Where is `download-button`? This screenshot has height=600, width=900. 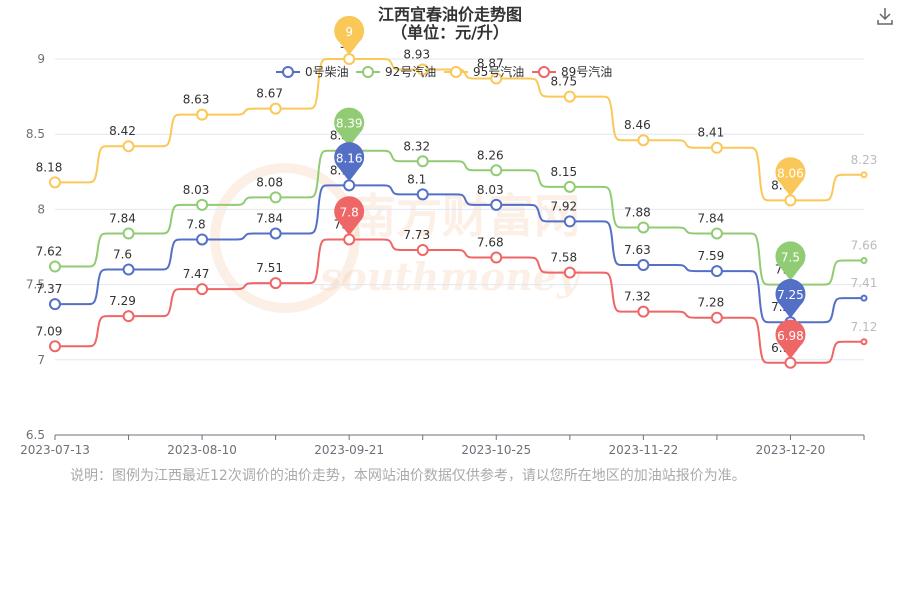 download-button is located at coordinates (885, 16).